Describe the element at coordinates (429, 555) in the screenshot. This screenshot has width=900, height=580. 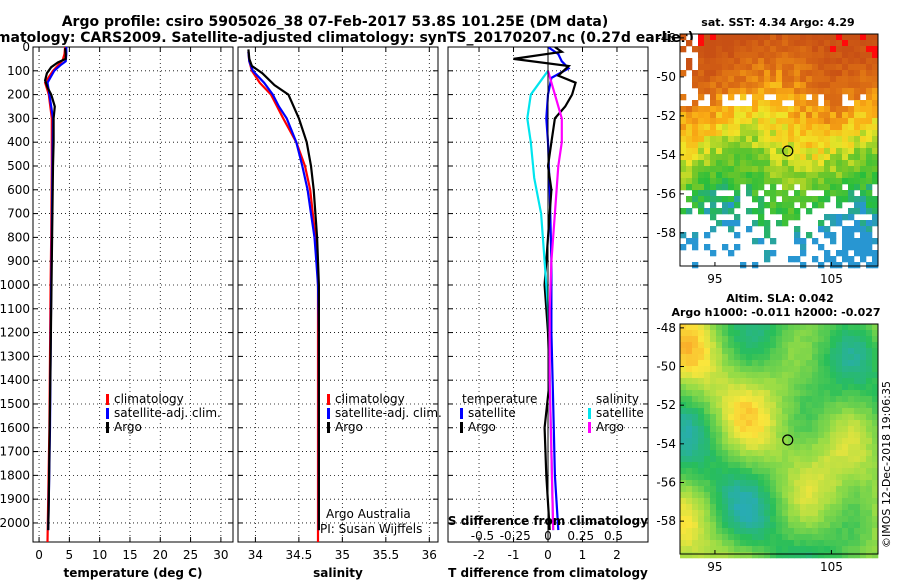
I see `x-tick-label: 36` at that location.